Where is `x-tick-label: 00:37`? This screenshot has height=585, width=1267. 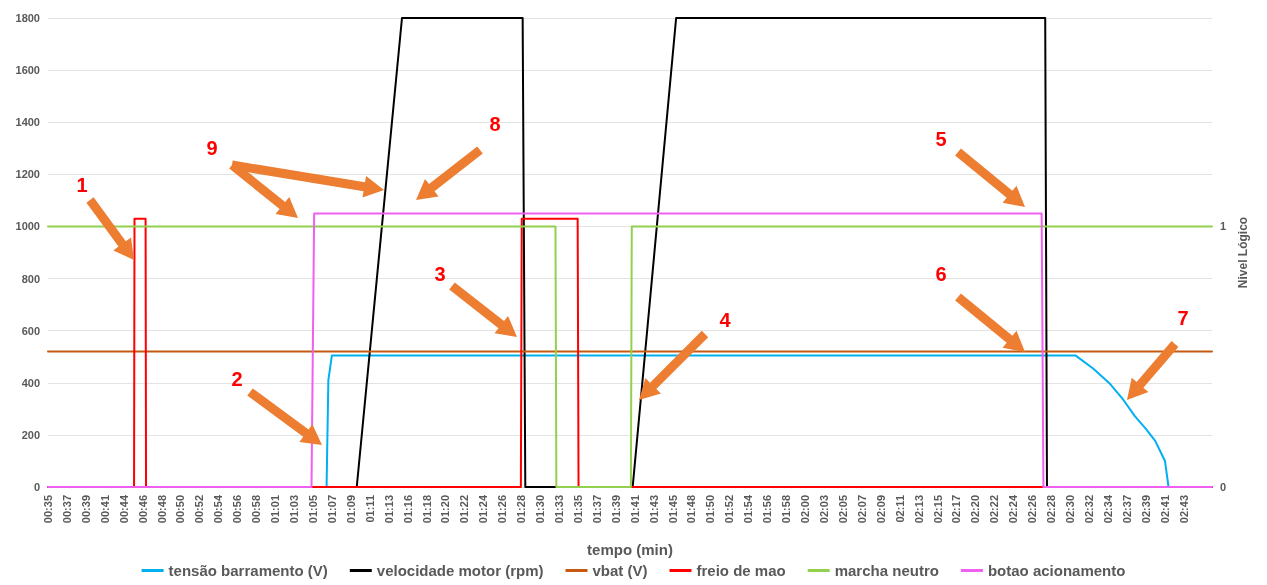 x-tick-label: 00:37 is located at coordinates (66, 509).